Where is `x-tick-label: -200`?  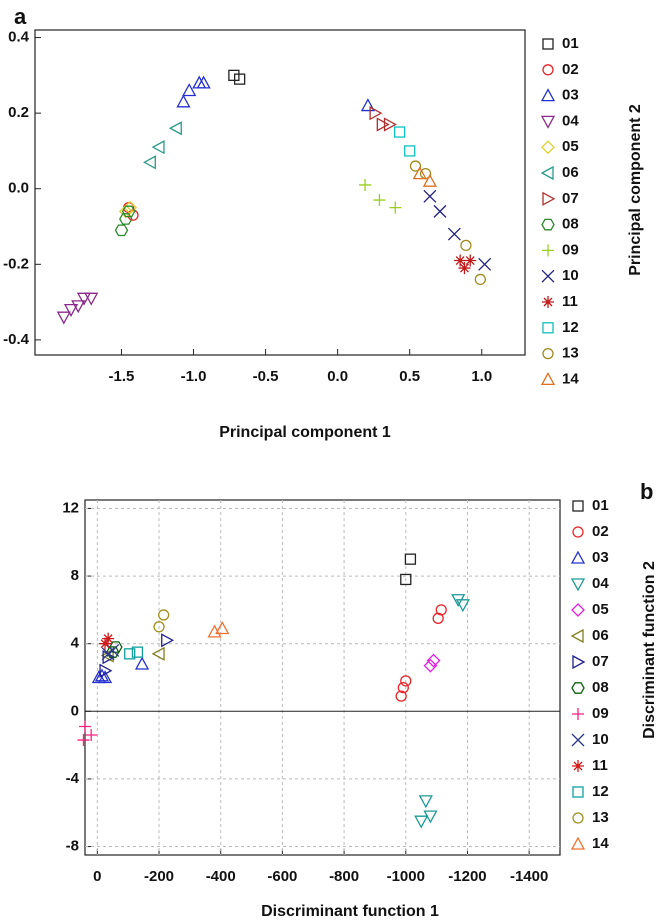
x-tick-label: -200 is located at coordinates (159, 876).